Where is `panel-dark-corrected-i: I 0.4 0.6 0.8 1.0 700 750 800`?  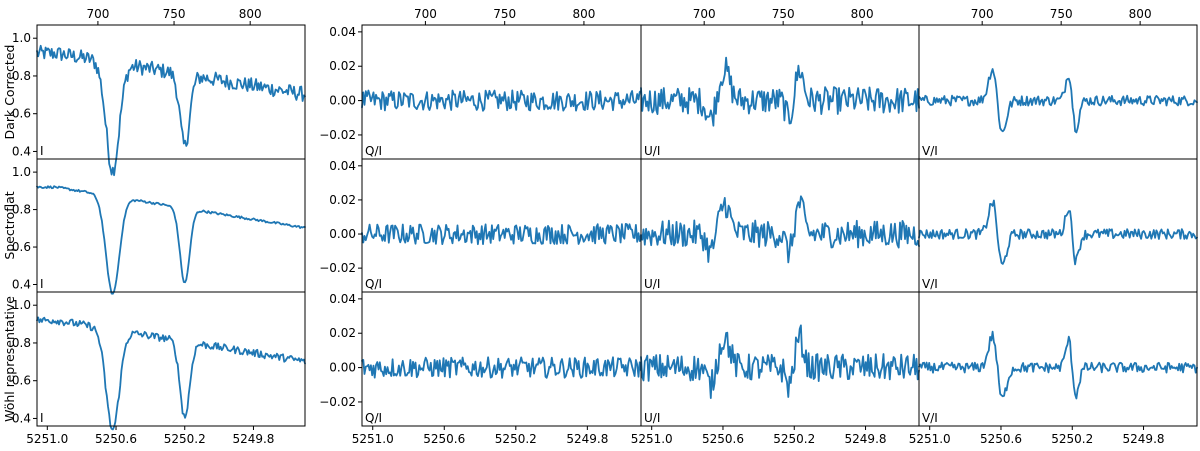 panel-dark-corrected-i: I 0.4 0.6 0.8 1.0 700 750 800 is located at coordinates (159, 92).